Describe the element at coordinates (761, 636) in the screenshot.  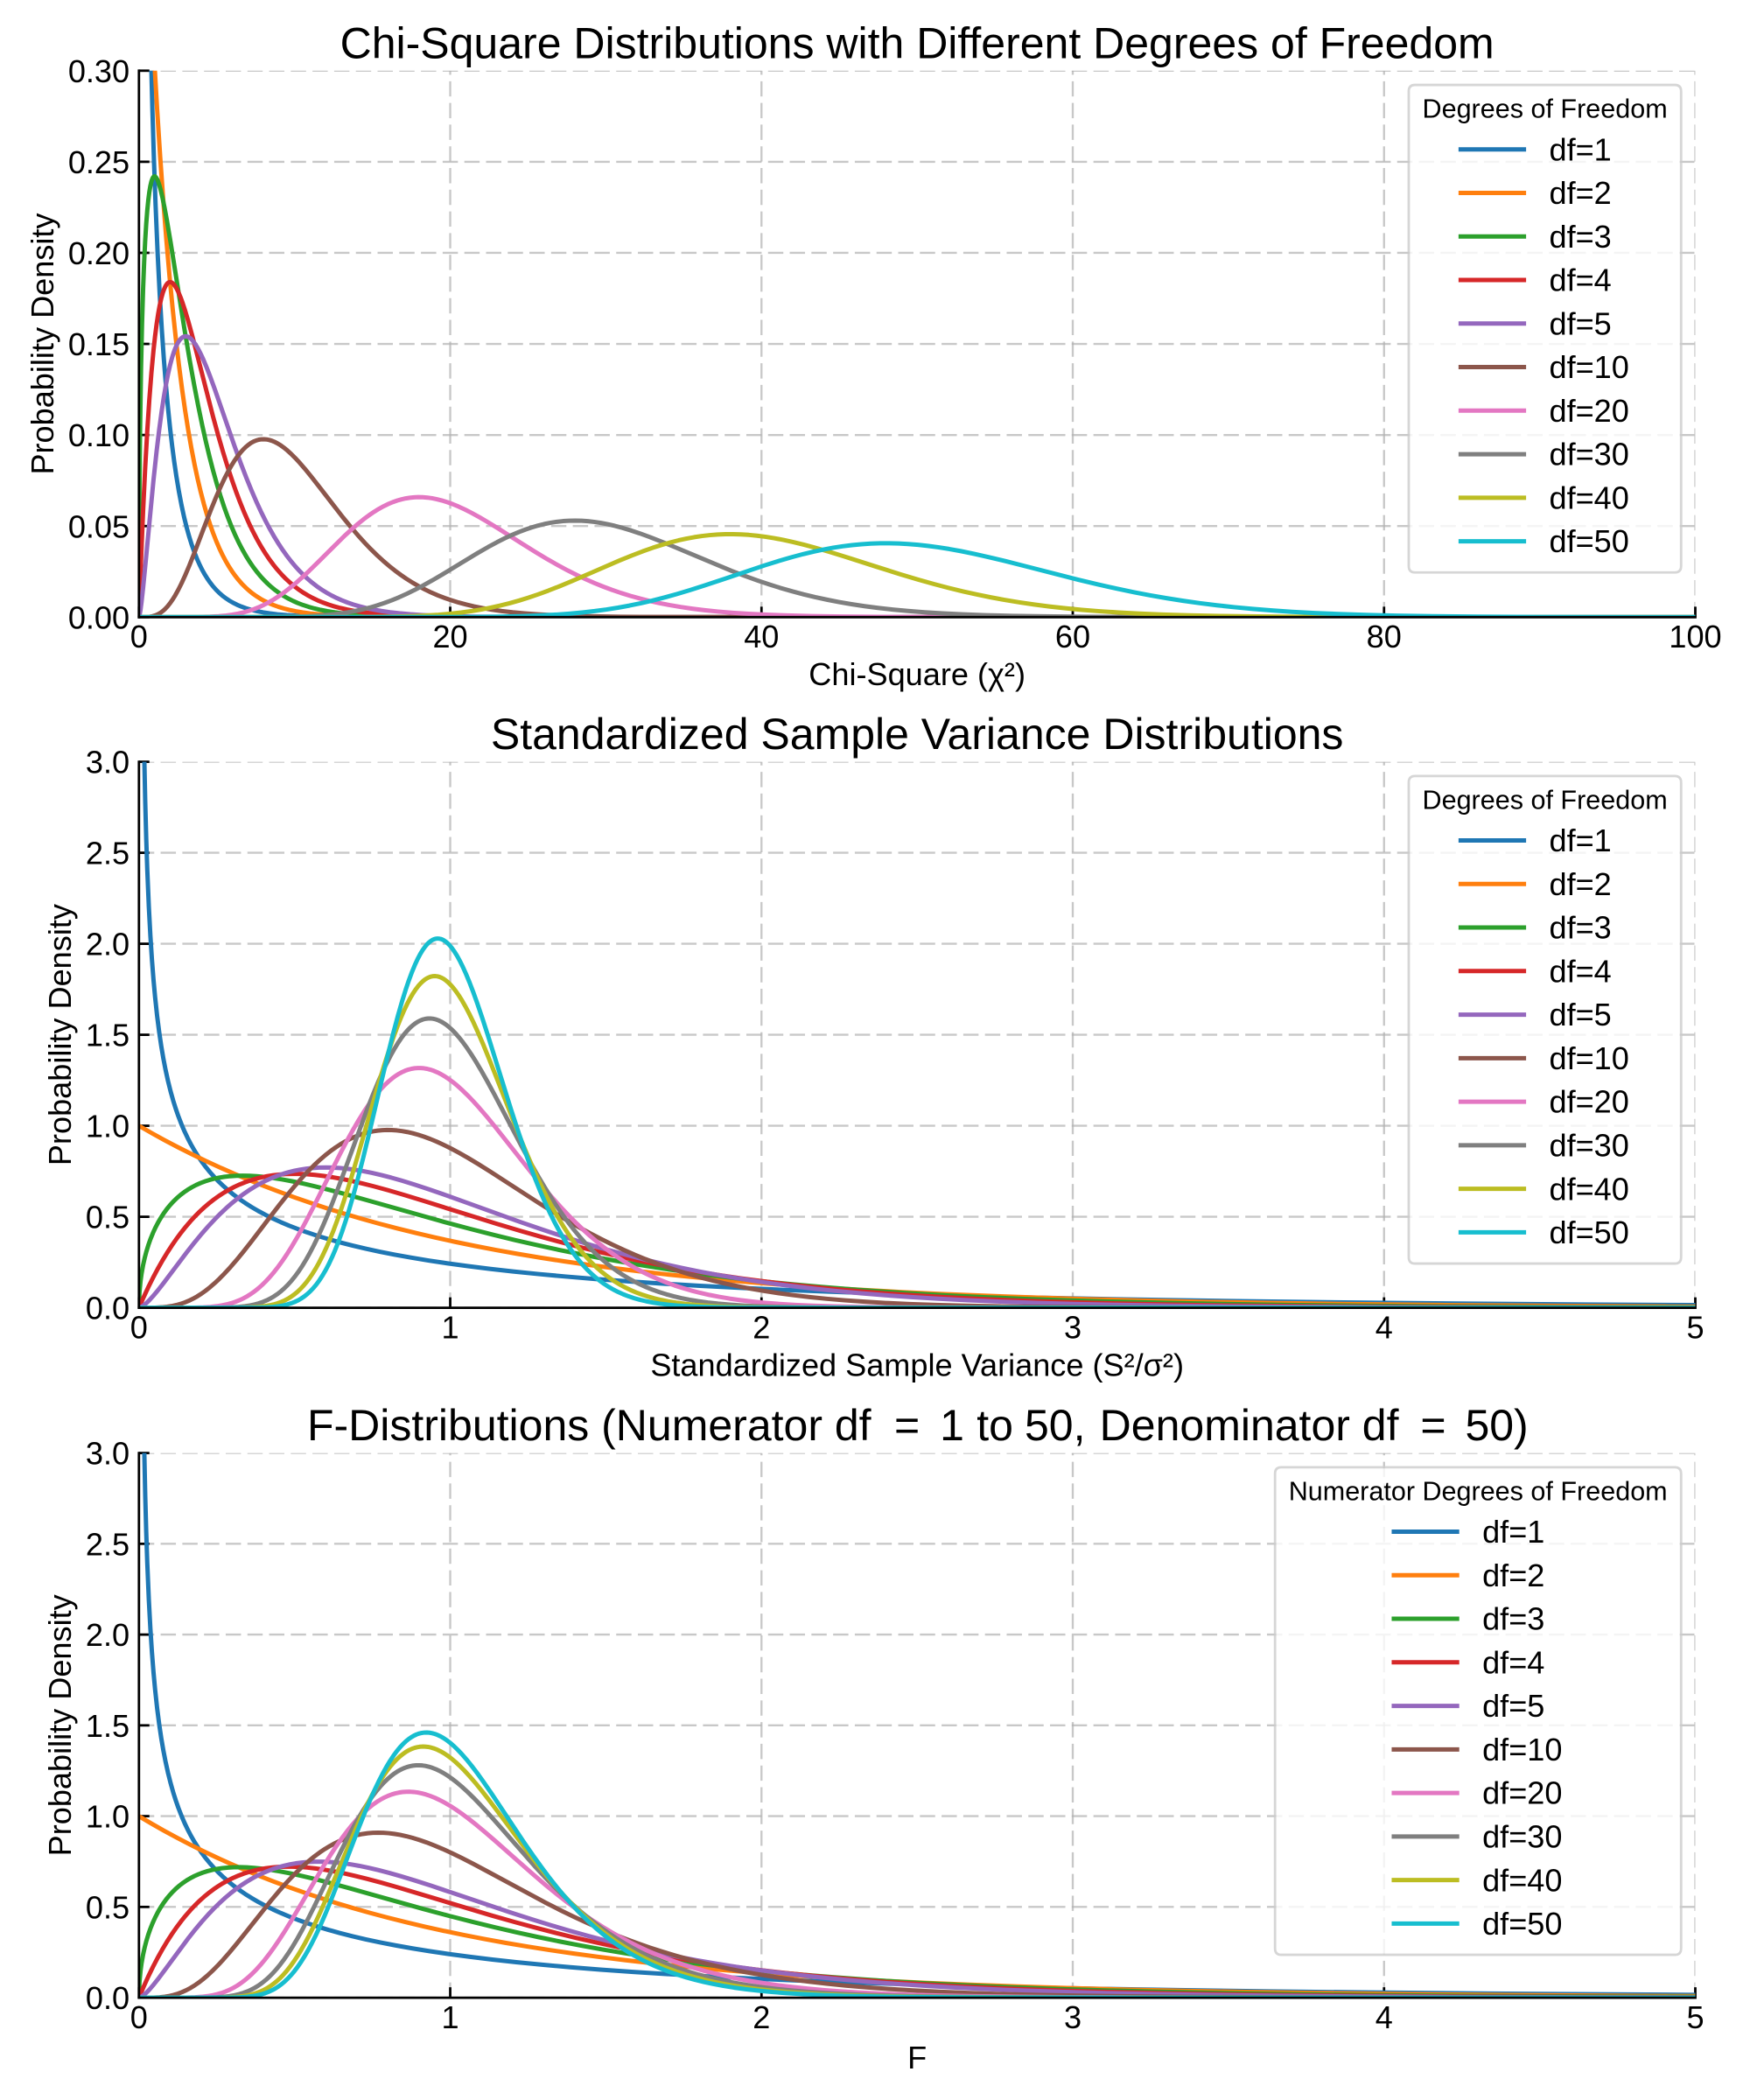
I see `svg-text: 40` at that location.